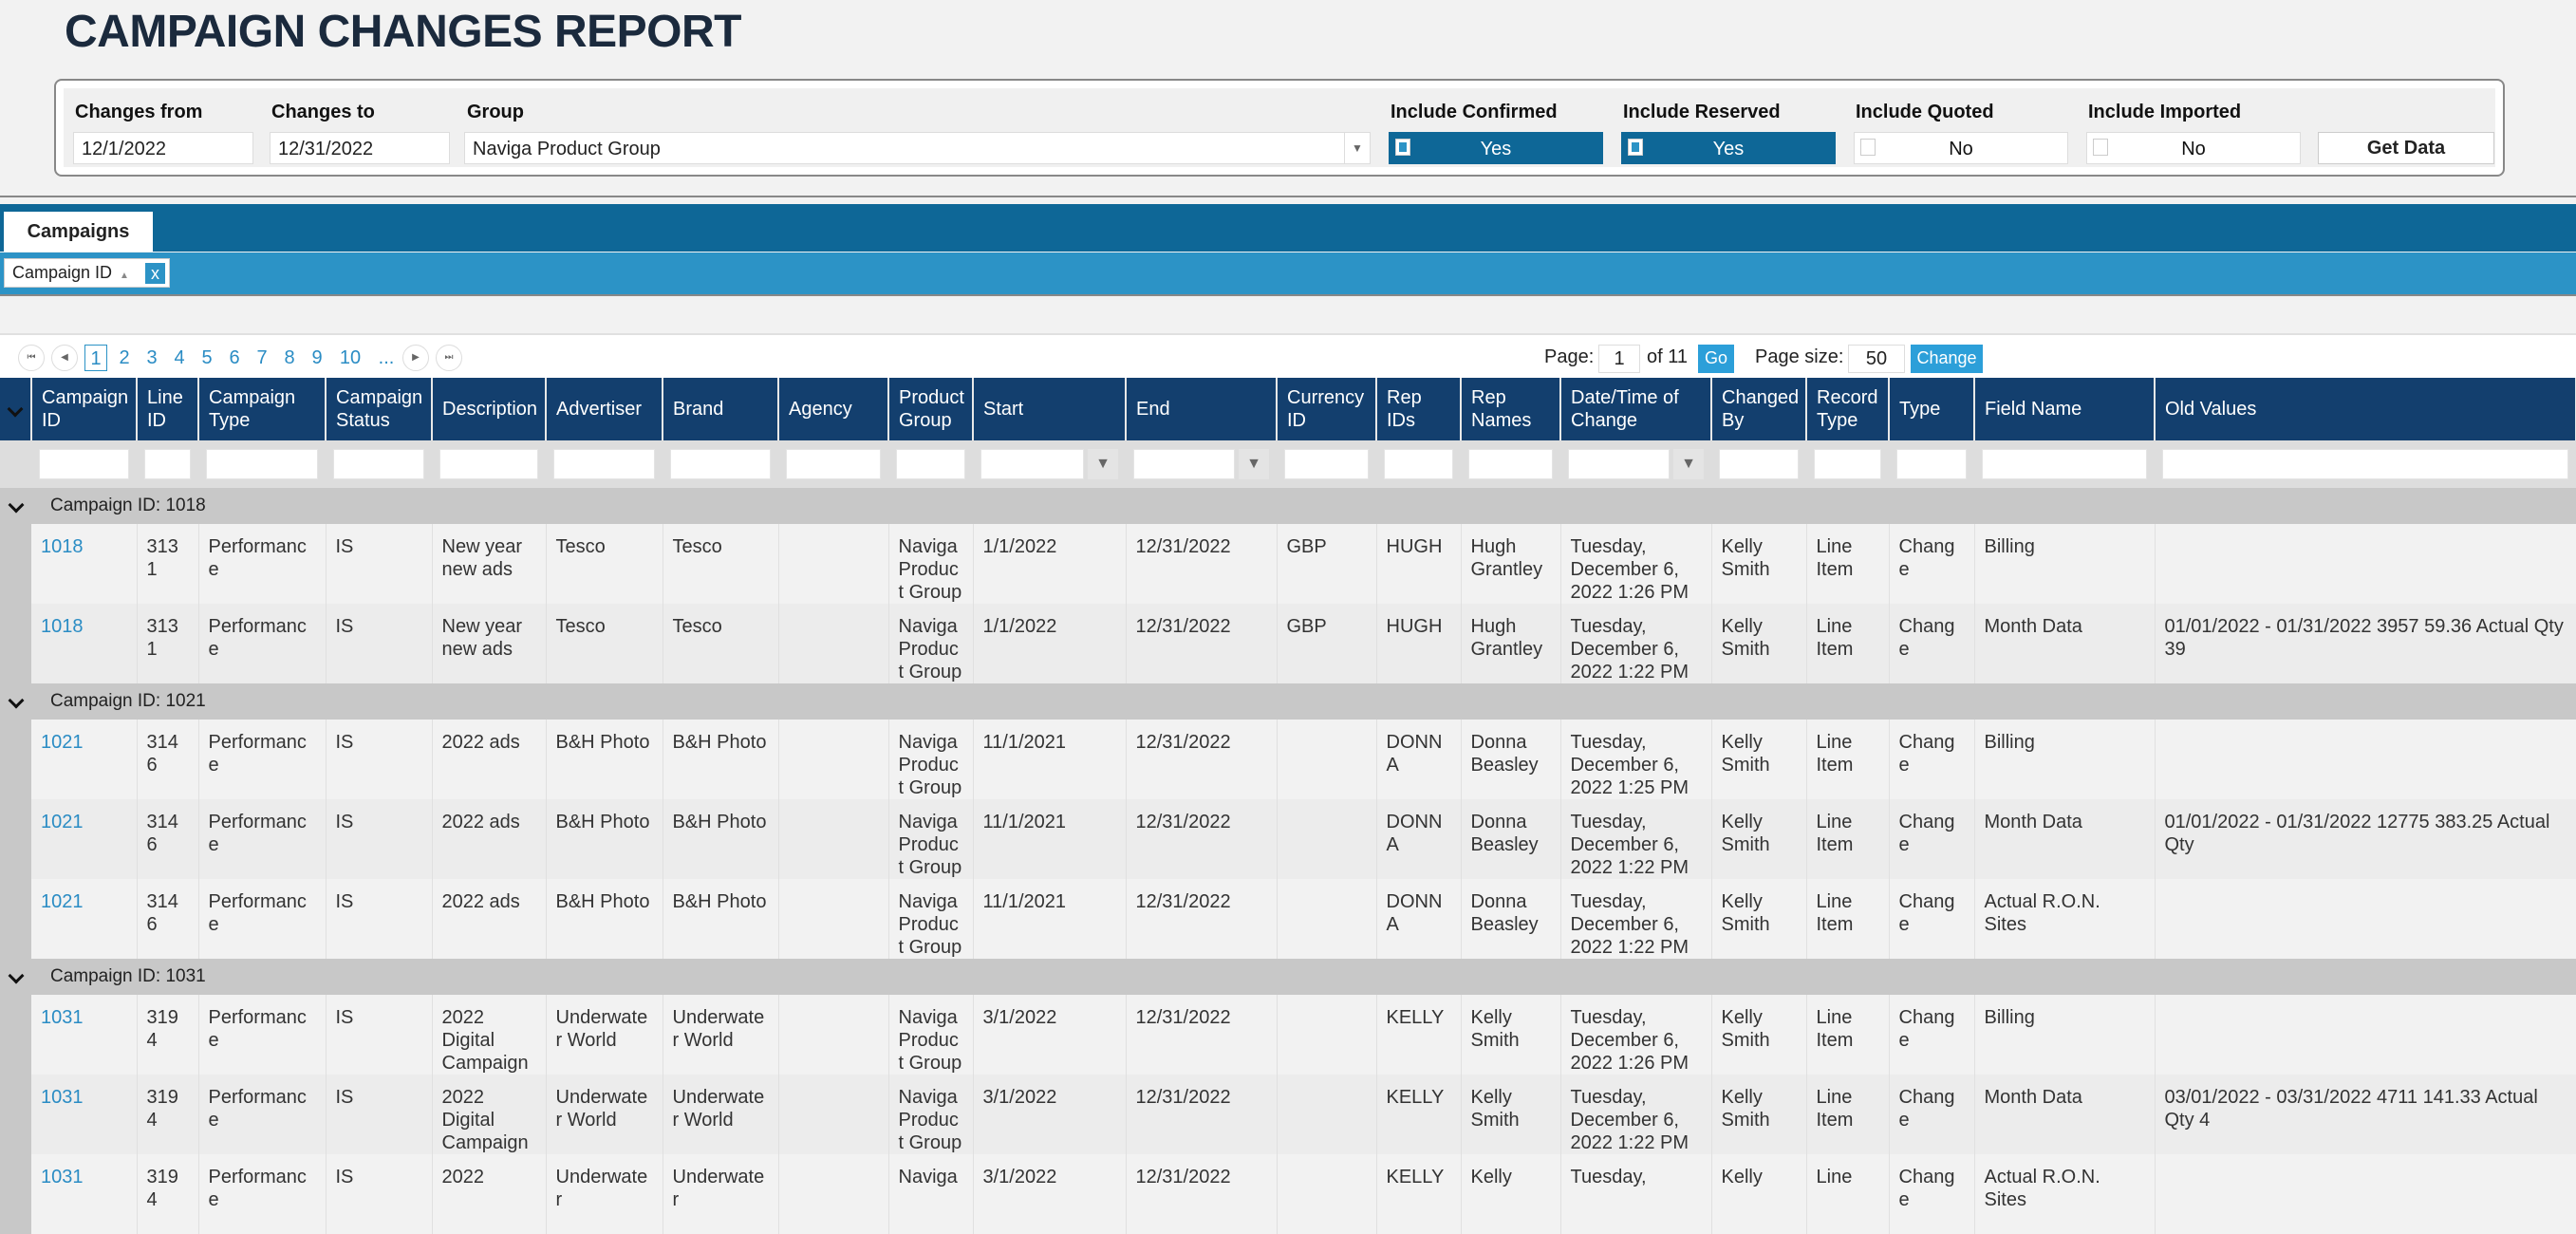 The width and height of the screenshot is (2576, 1234). What do you see at coordinates (31, 358) in the screenshot?
I see `first-page-icon: ⏮` at bounding box center [31, 358].